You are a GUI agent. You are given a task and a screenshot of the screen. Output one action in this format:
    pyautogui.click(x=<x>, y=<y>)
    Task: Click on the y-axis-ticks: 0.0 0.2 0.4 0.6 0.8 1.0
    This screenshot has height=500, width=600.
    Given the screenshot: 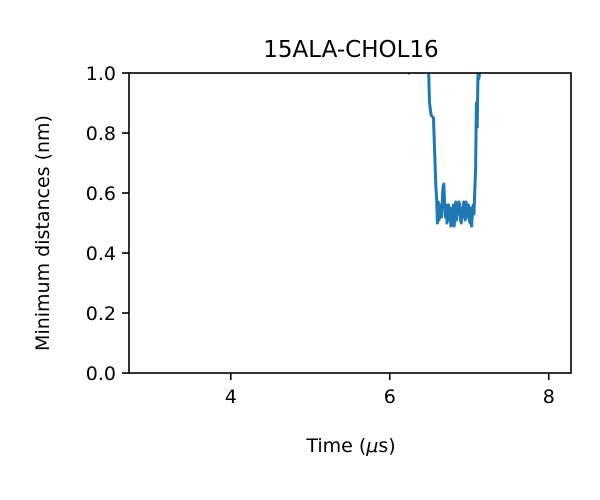 What is the action you would take?
    pyautogui.click(x=107, y=224)
    